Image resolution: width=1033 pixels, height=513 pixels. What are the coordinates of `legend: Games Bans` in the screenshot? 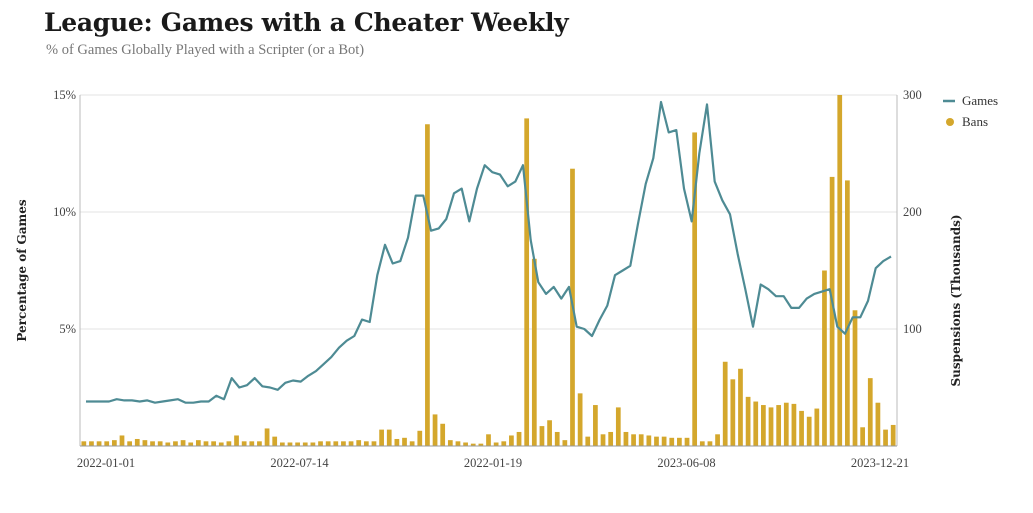 It's located at (970, 111).